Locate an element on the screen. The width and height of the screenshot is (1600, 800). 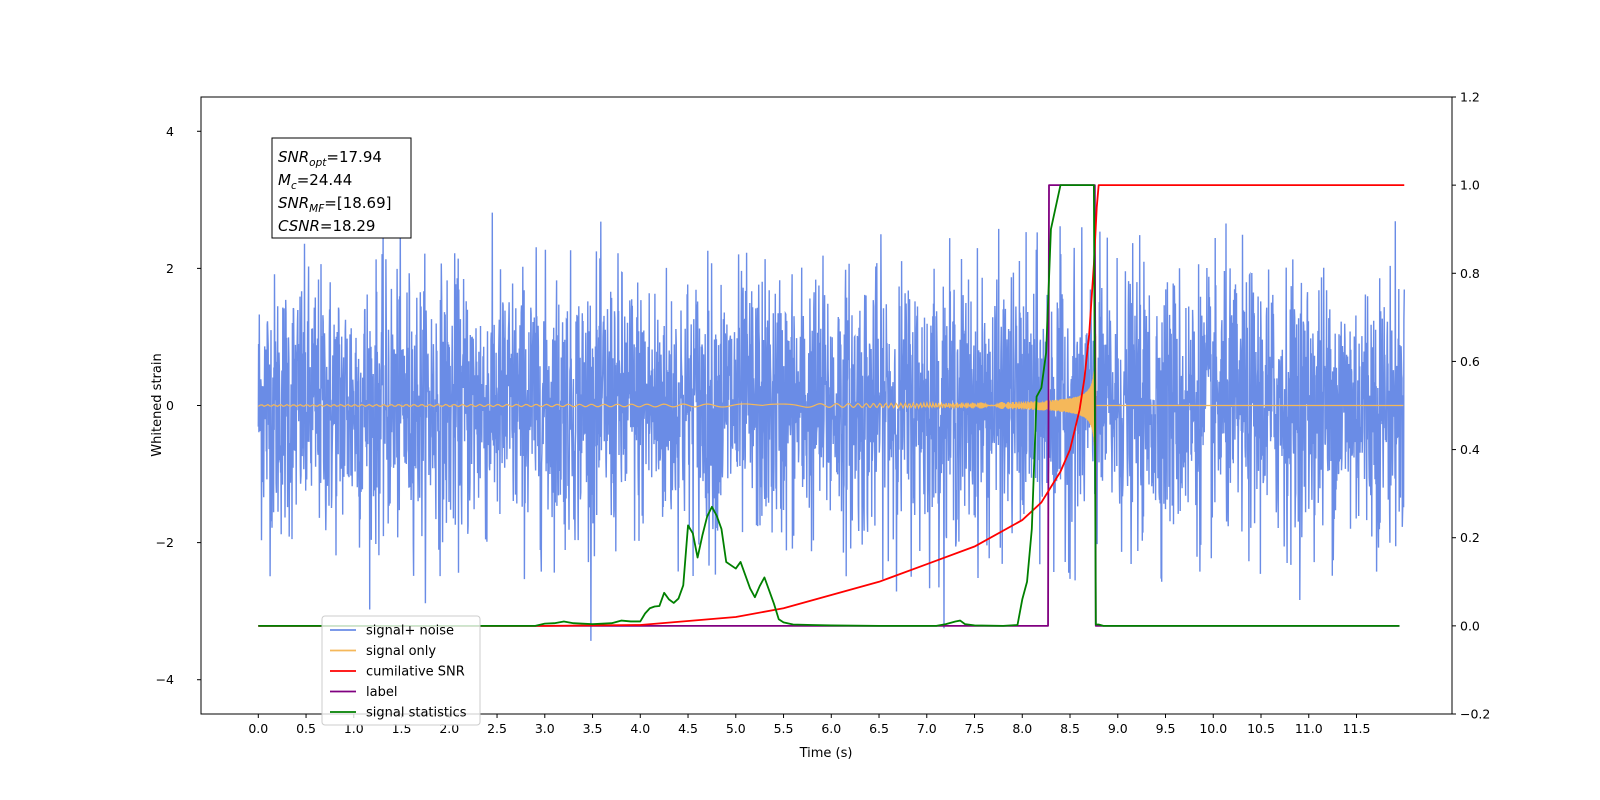
x-tick-label: 8.0 is located at coordinates (1022, 728).